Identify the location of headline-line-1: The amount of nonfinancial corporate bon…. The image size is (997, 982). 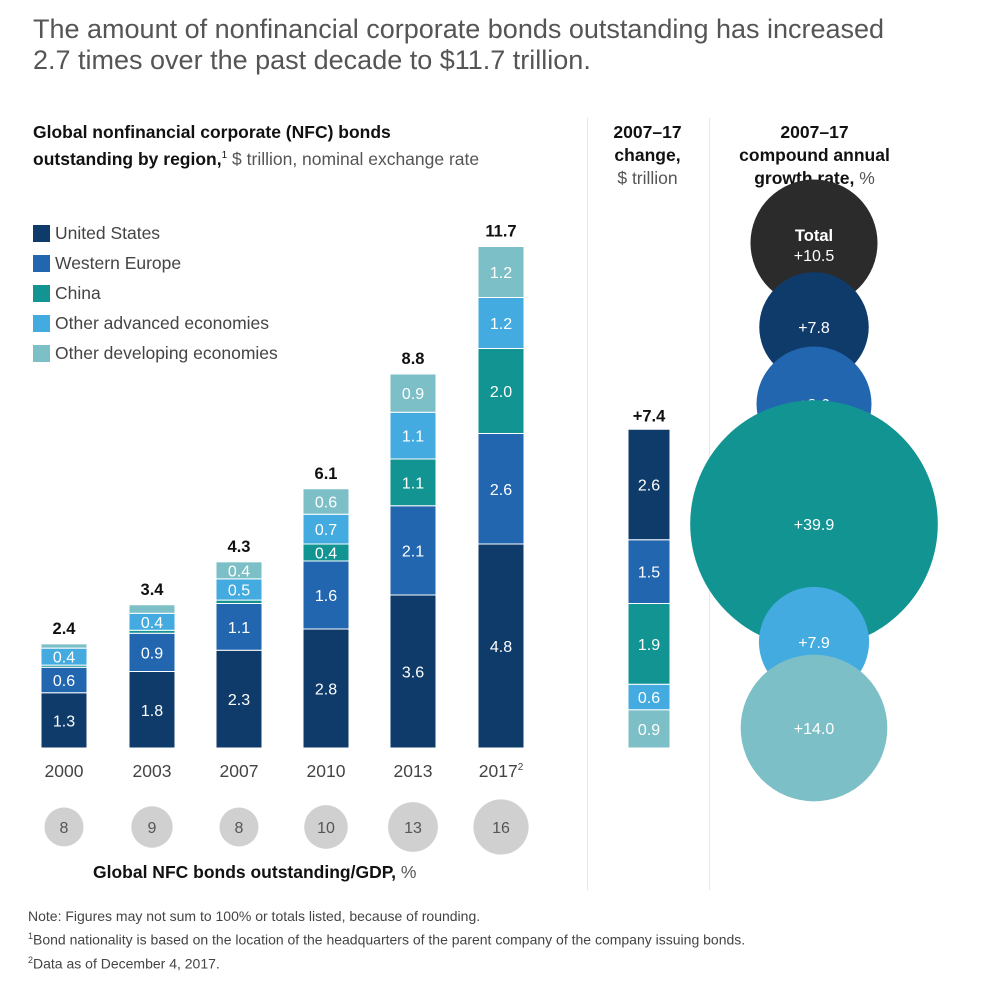
(459, 29).